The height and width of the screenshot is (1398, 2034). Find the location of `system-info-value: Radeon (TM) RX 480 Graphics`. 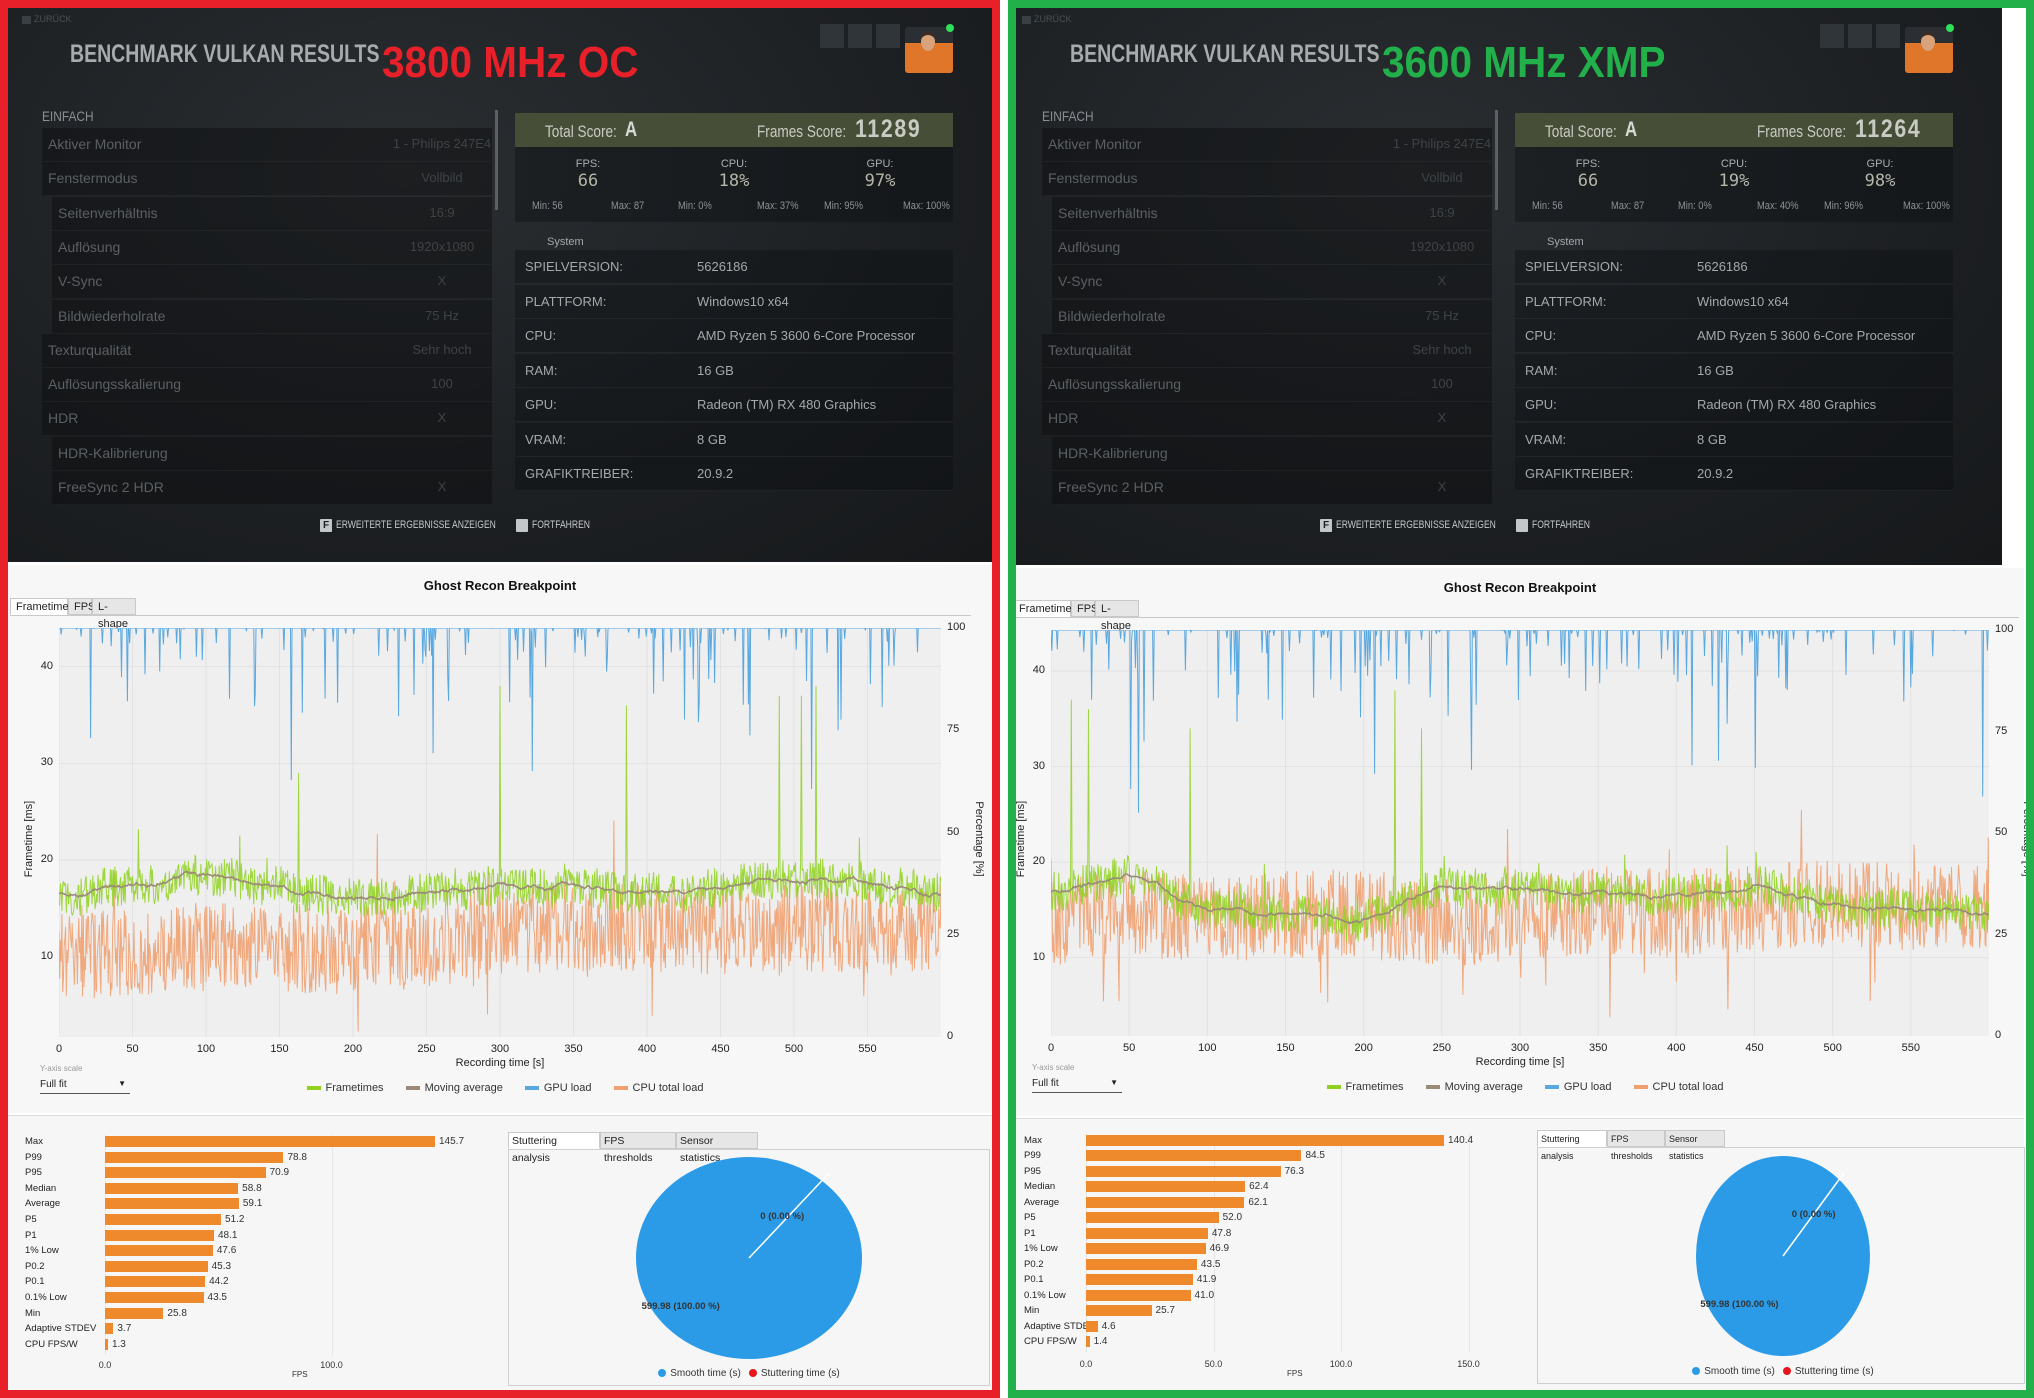

system-info-value: Radeon (TM) RX 480 Graphics is located at coordinates (787, 404).